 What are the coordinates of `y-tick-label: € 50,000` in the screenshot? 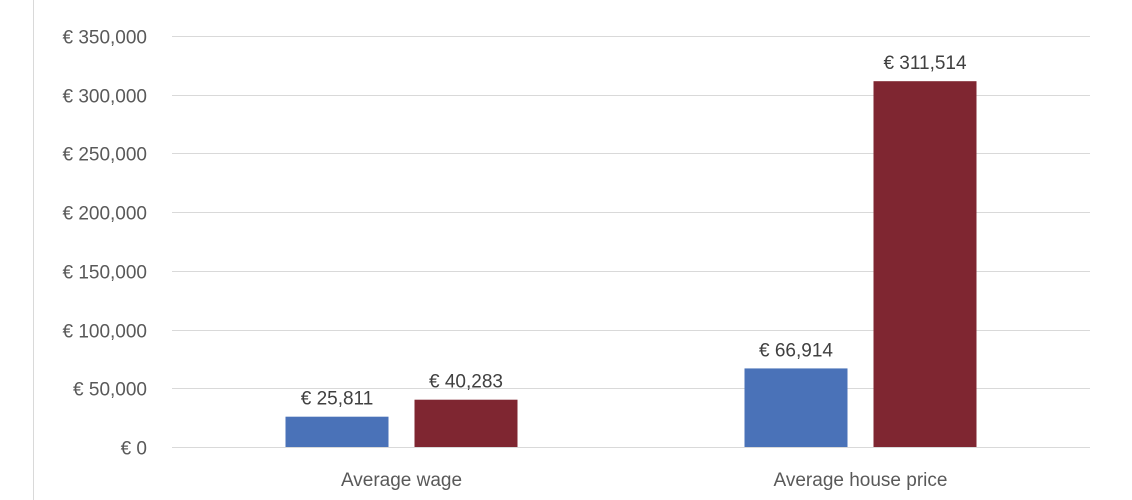 It's located at (110, 390).